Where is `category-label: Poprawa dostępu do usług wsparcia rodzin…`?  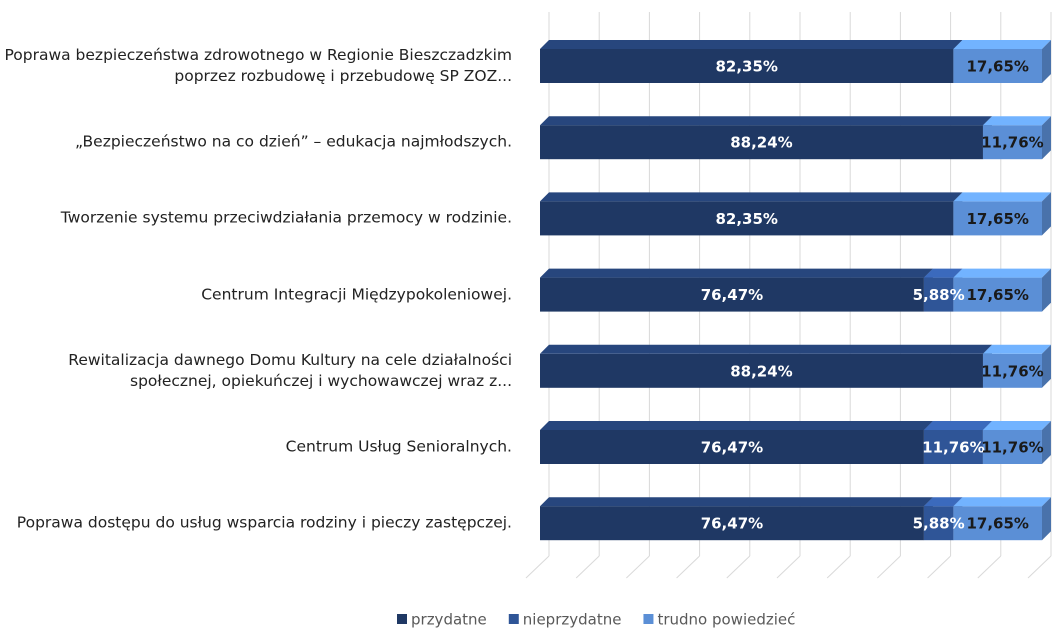
category-label: Poprawa dostępu do usług wsparcia rodzin… is located at coordinates (264, 522).